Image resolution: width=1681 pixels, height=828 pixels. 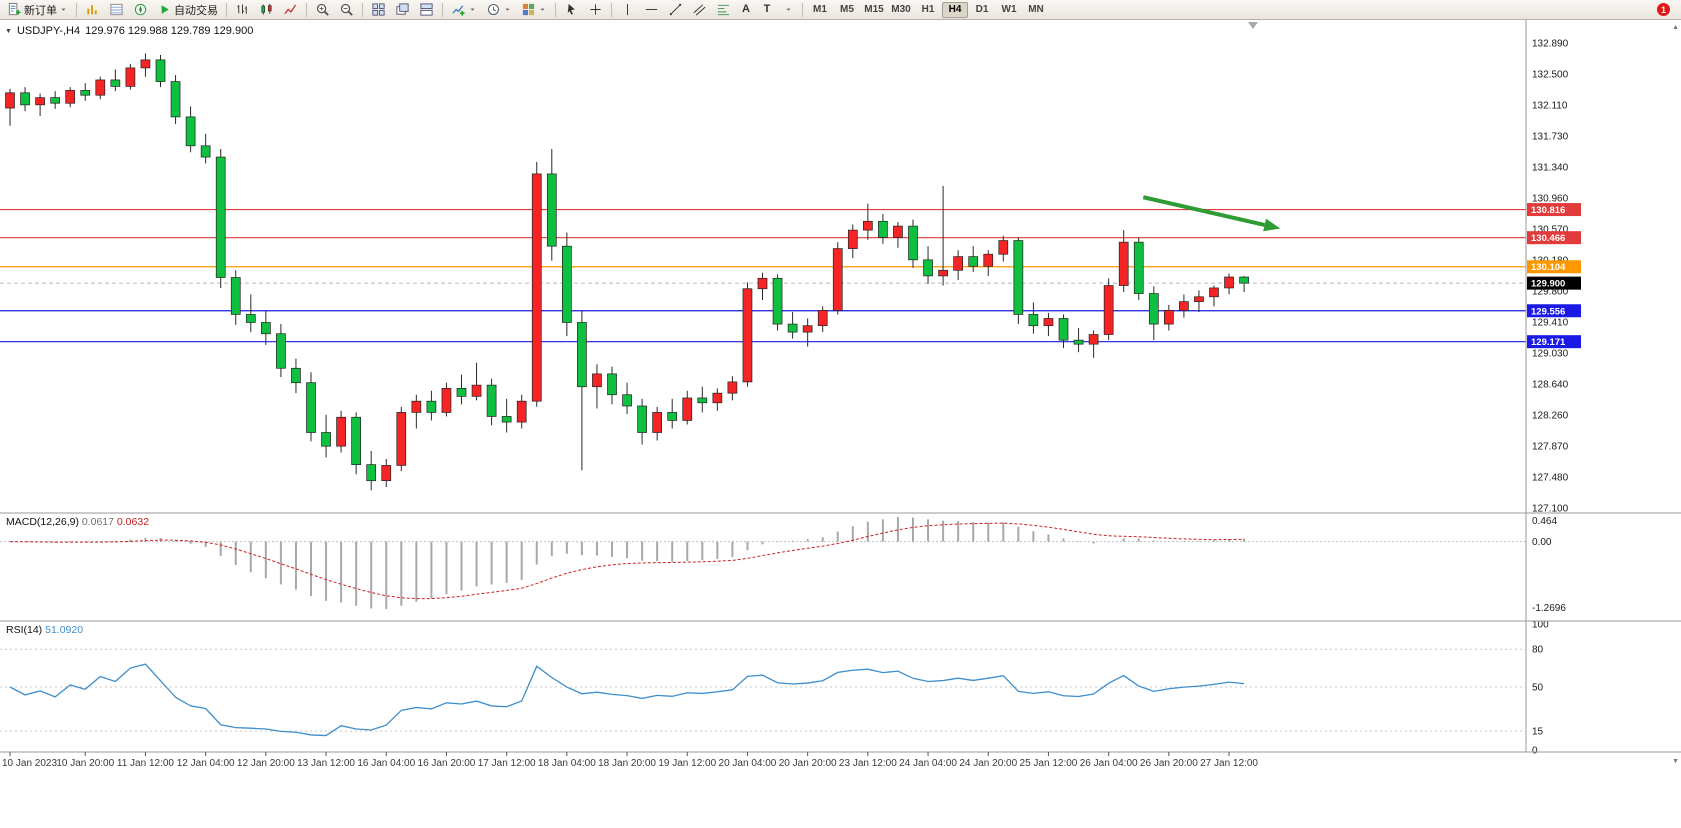 I want to click on text-box-glyph: T, so click(x=767, y=9).